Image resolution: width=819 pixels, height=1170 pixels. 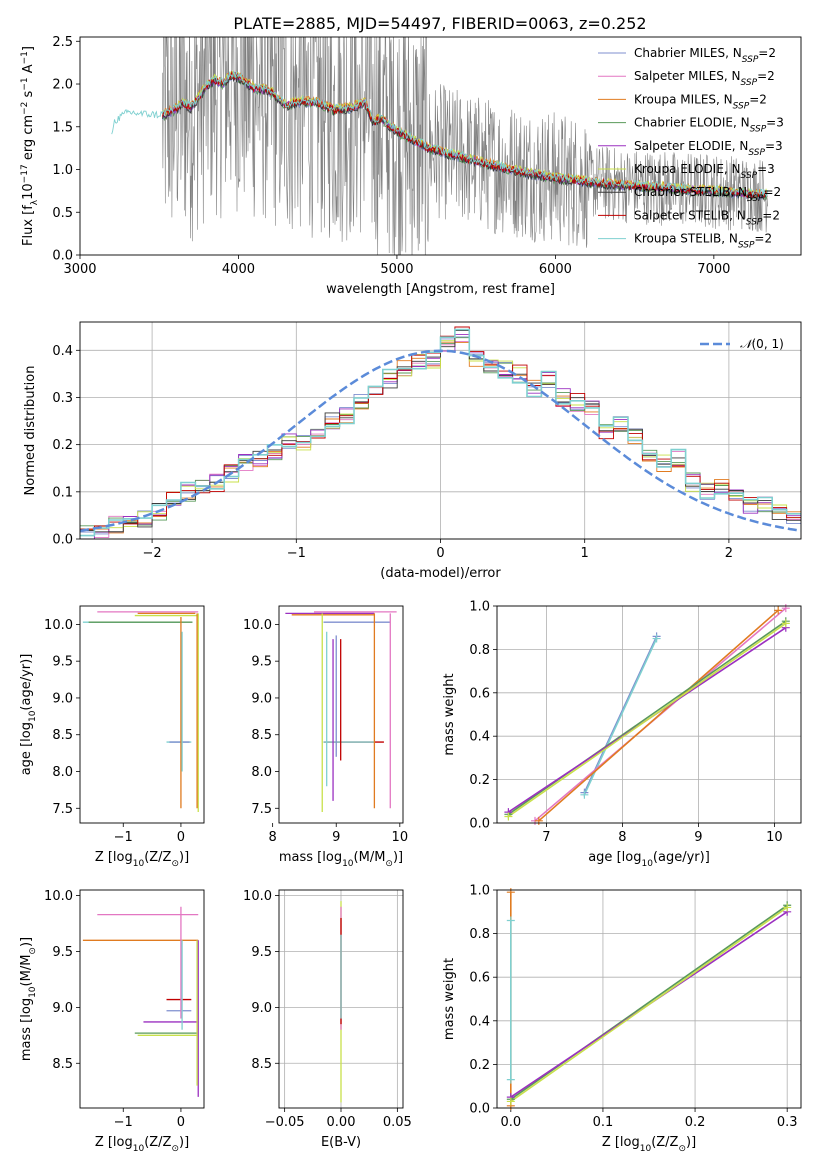 I want to click on plot-area-weight-vs-age, so click(x=647, y=714).